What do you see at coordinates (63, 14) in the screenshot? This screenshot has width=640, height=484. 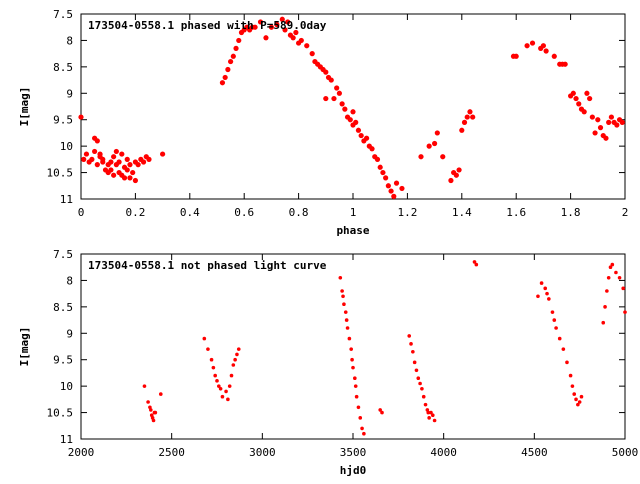 I see `y-tick-label: 7.5` at bounding box center [63, 14].